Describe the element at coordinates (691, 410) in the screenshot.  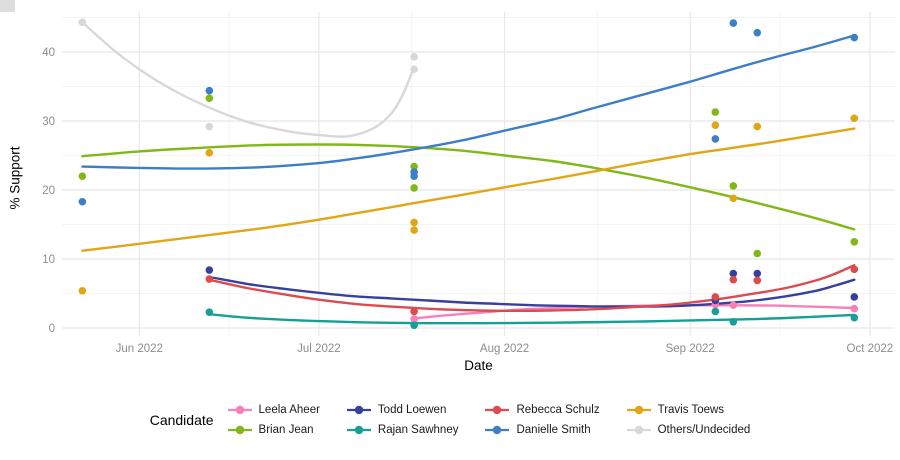
I see `legend-item-label: Travis Toews` at that location.